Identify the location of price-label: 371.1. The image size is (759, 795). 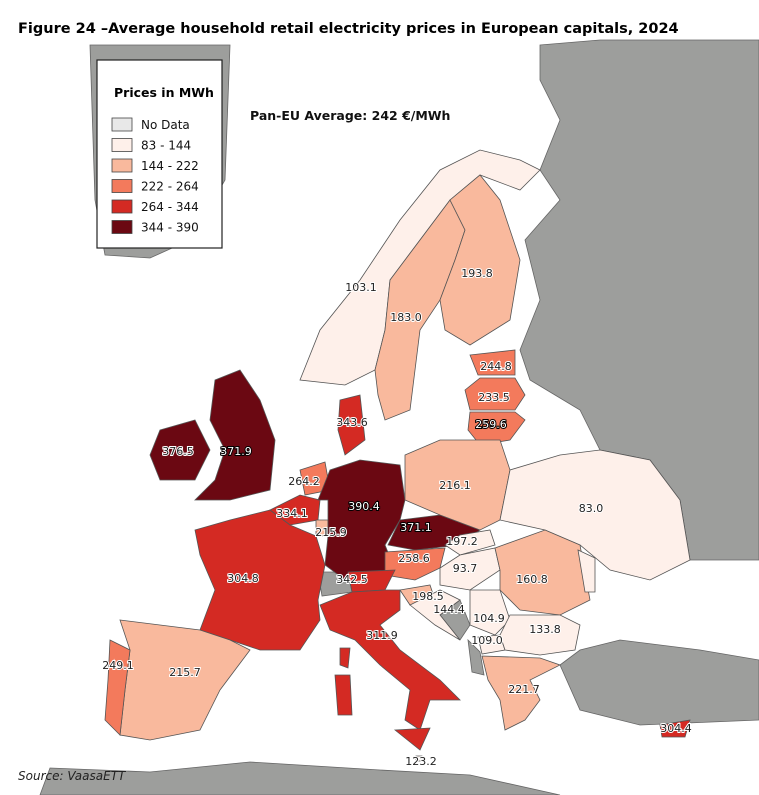
(416, 527).